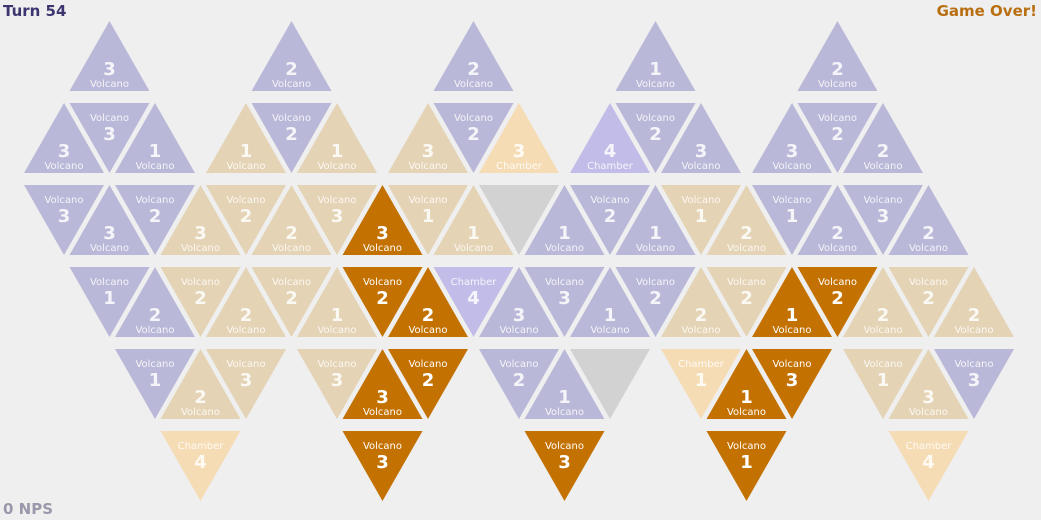 The image size is (1041, 520). I want to click on tile-value: 2, so click(155, 216).